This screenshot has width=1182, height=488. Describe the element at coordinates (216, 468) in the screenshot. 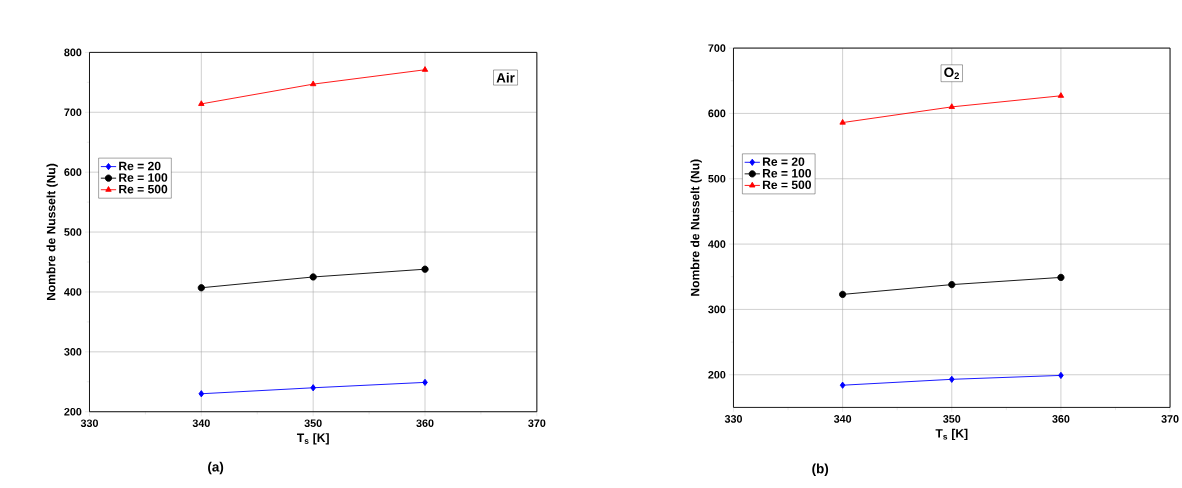

I see `text: (a)` at that location.